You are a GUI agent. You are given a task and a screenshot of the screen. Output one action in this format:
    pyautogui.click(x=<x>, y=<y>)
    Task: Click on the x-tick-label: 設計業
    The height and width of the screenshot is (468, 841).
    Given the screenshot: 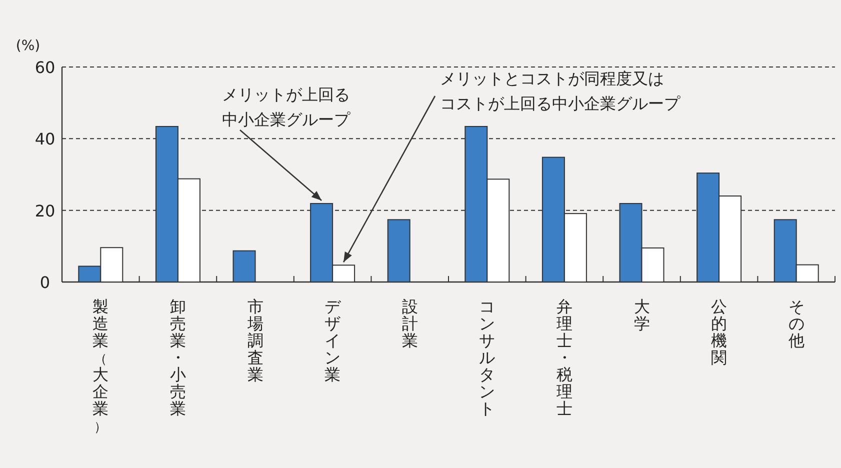 What is the action you would take?
    pyautogui.click(x=410, y=323)
    